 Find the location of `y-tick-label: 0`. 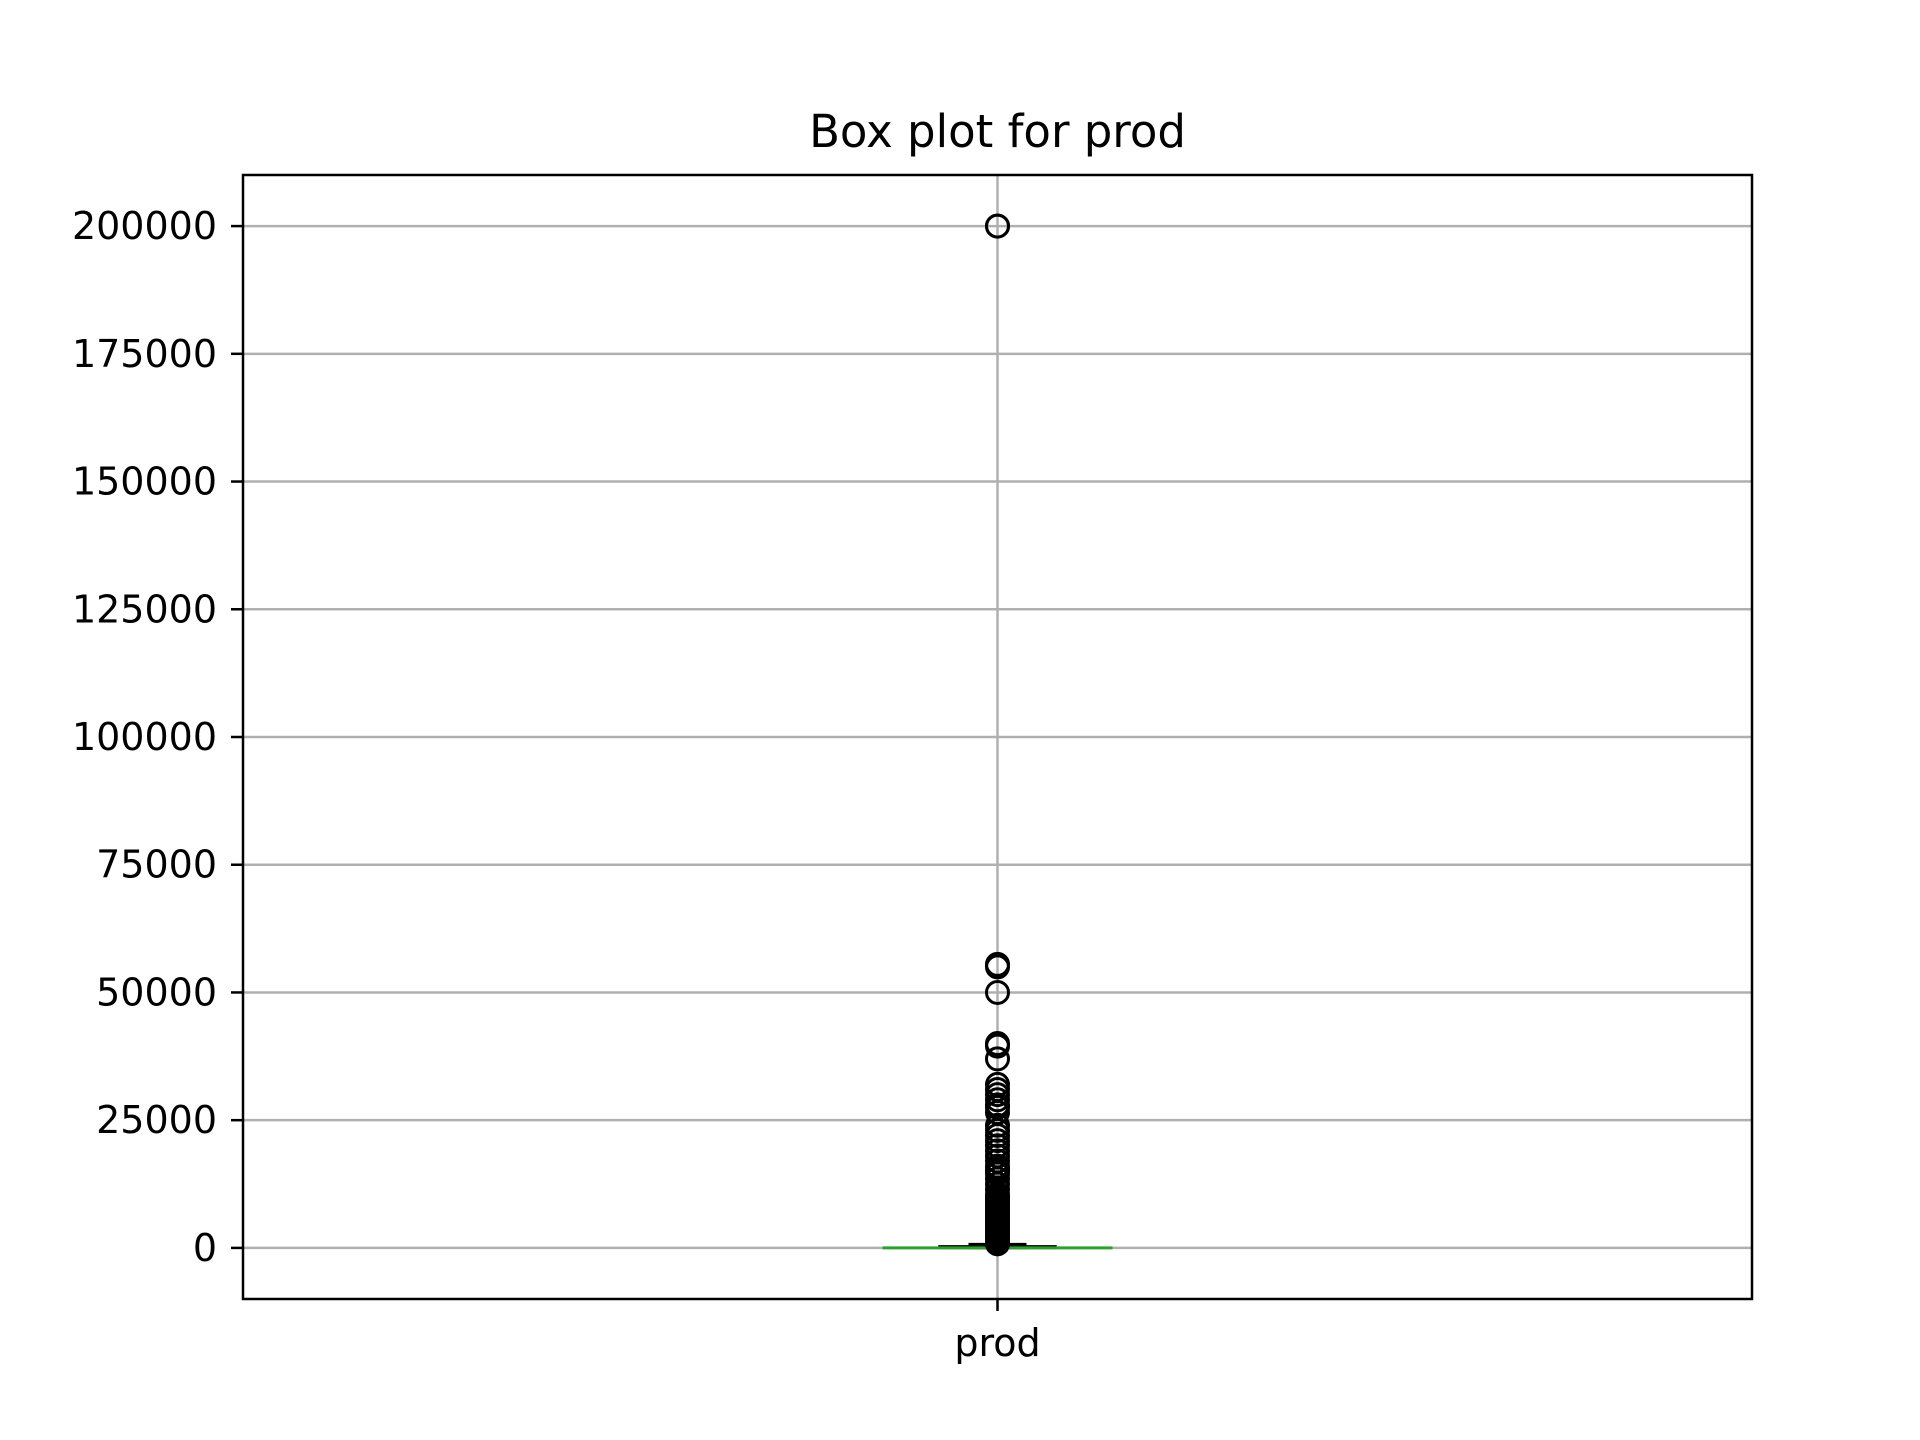

y-tick-label: 0 is located at coordinates (205, 1248).